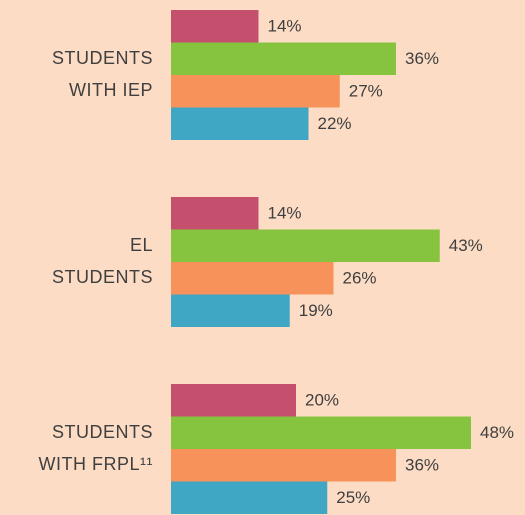 The width and height of the screenshot is (525, 515). What do you see at coordinates (353, 497) in the screenshot?
I see `value-label: 25%` at bounding box center [353, 497].